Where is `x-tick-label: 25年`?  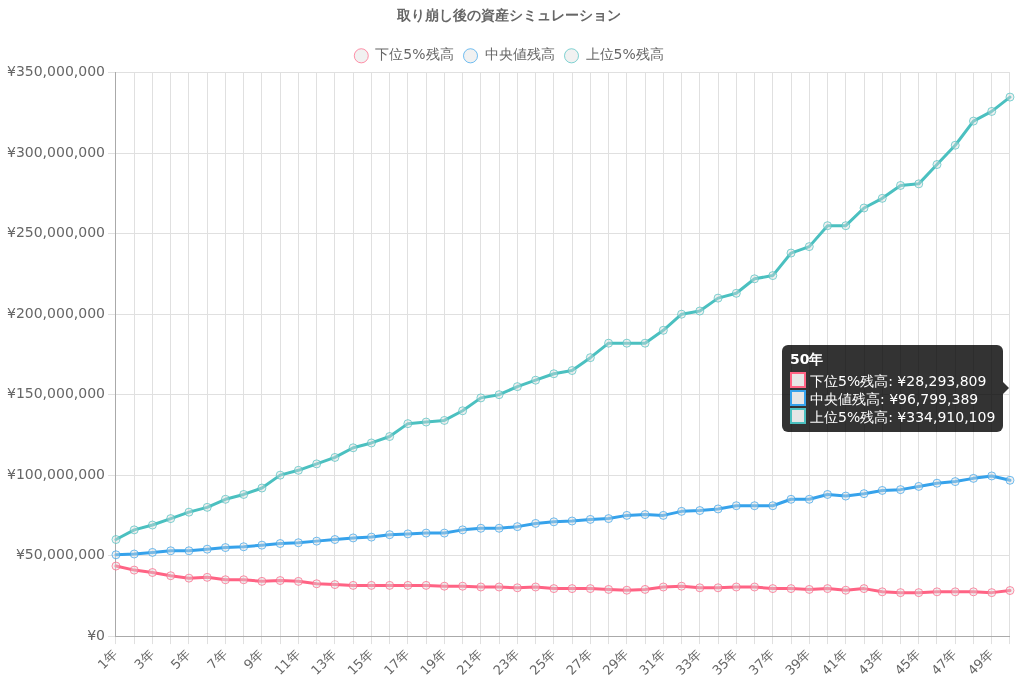
x-tick-label: 25年 is located at coordinates (542, 662).